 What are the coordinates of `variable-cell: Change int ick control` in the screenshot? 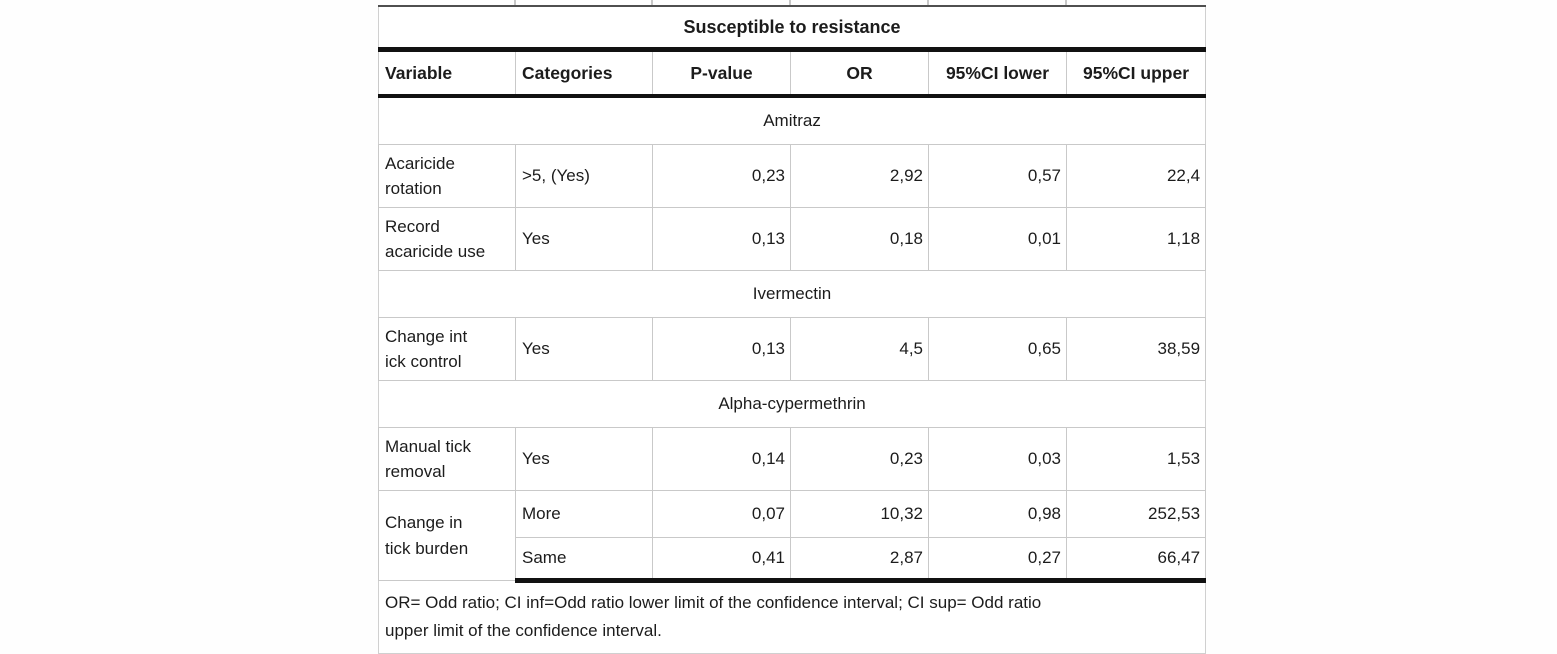 It's located at (447, 349).